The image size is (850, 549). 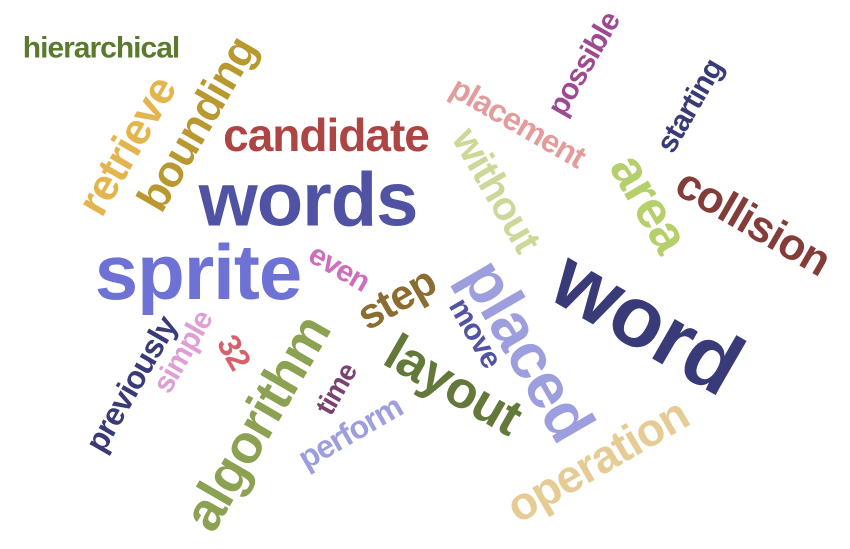 What do you see at coordinates (584, 63) in the screenshot?
I see `word-possible: possible` at bounding box center [584, 63].